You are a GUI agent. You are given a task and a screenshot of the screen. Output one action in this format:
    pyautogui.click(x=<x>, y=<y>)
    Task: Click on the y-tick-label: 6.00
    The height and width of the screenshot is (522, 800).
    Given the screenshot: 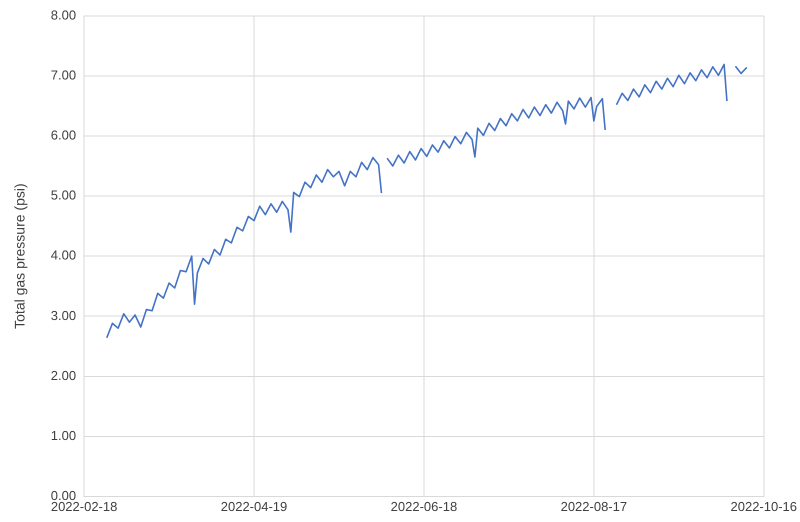 What is the action you would take?
    pyautogui.click(x=63, y=135)
    